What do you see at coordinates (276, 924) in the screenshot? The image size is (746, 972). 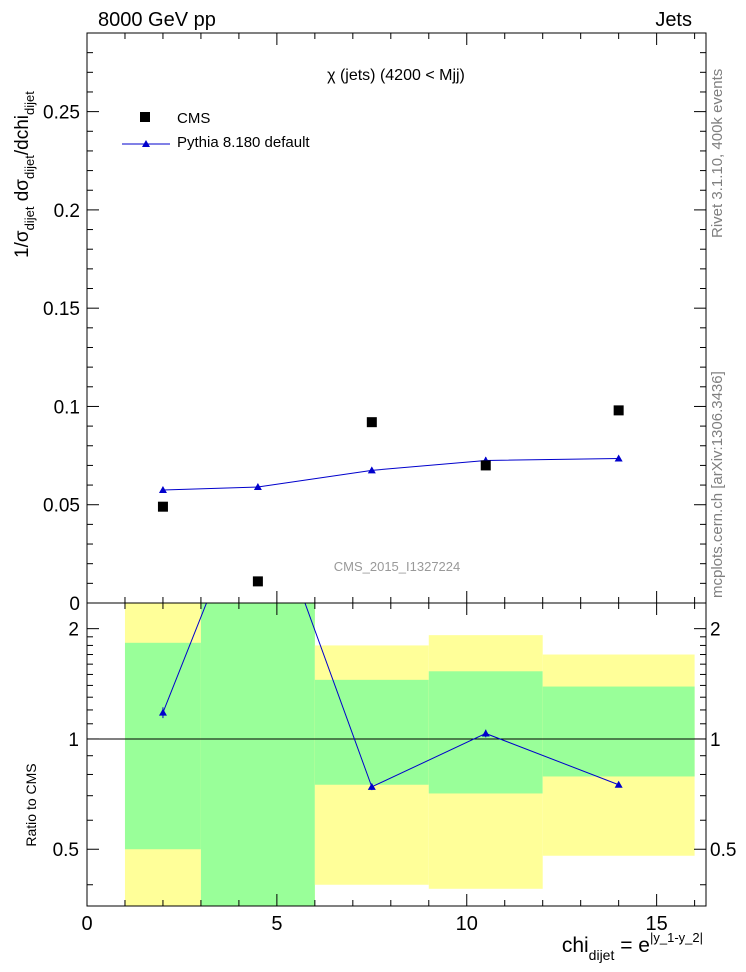 I see `ratio-x-tick-label: 5` at bounding box center [276, 924].